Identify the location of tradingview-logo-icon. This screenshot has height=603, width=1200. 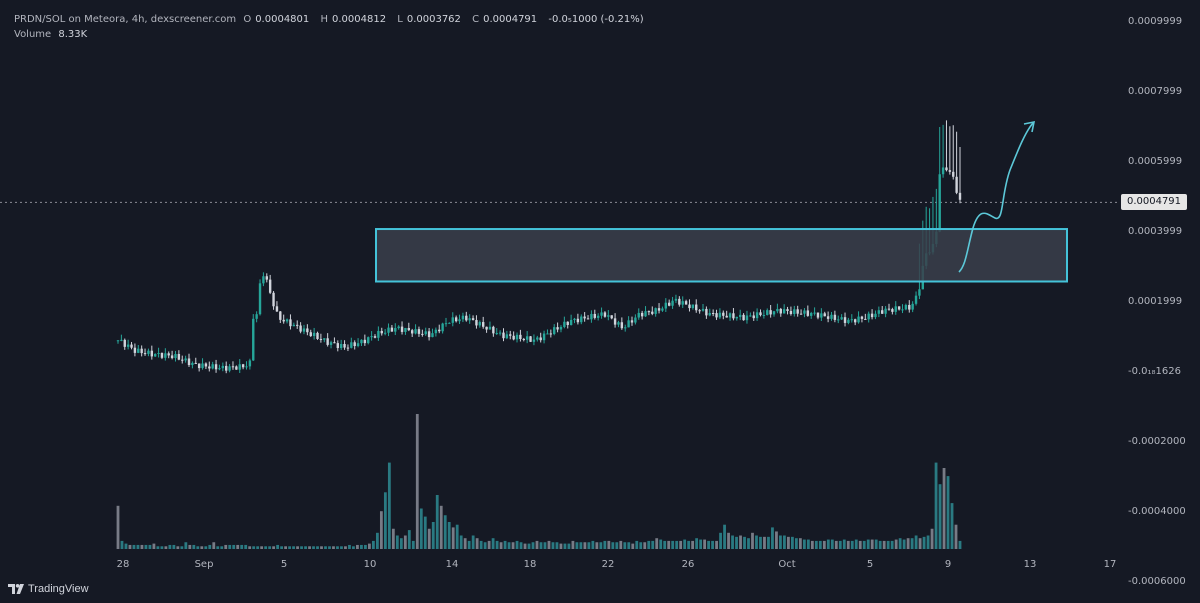
(16, 589).